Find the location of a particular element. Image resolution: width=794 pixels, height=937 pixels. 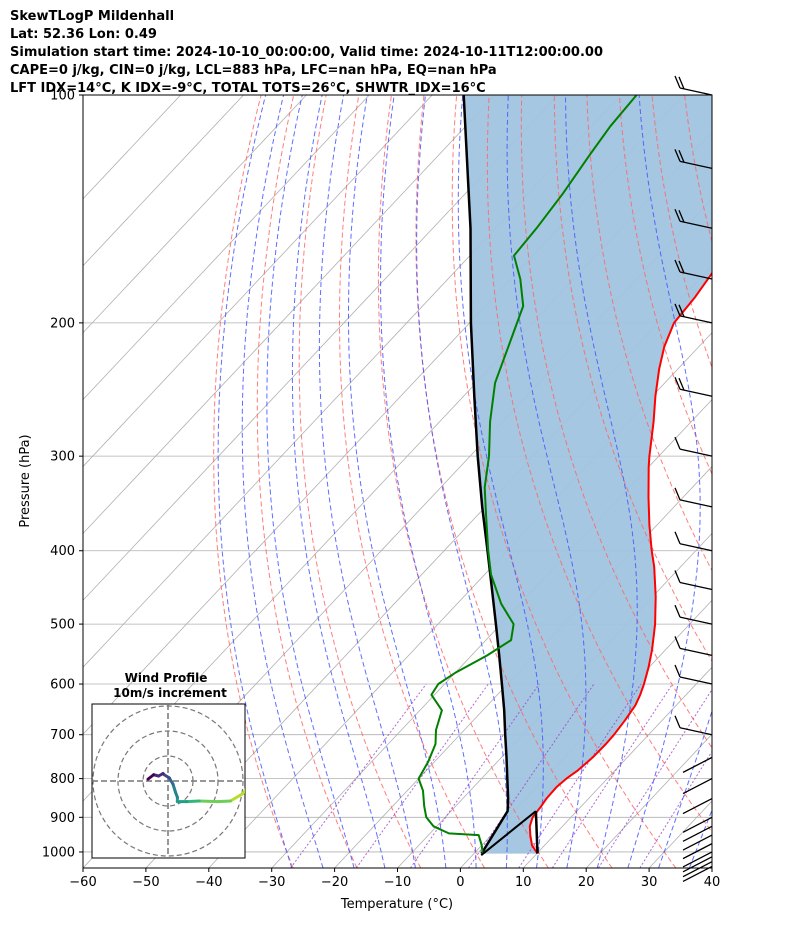

x-tick-label: −10 is located at coordinates (397, 882).